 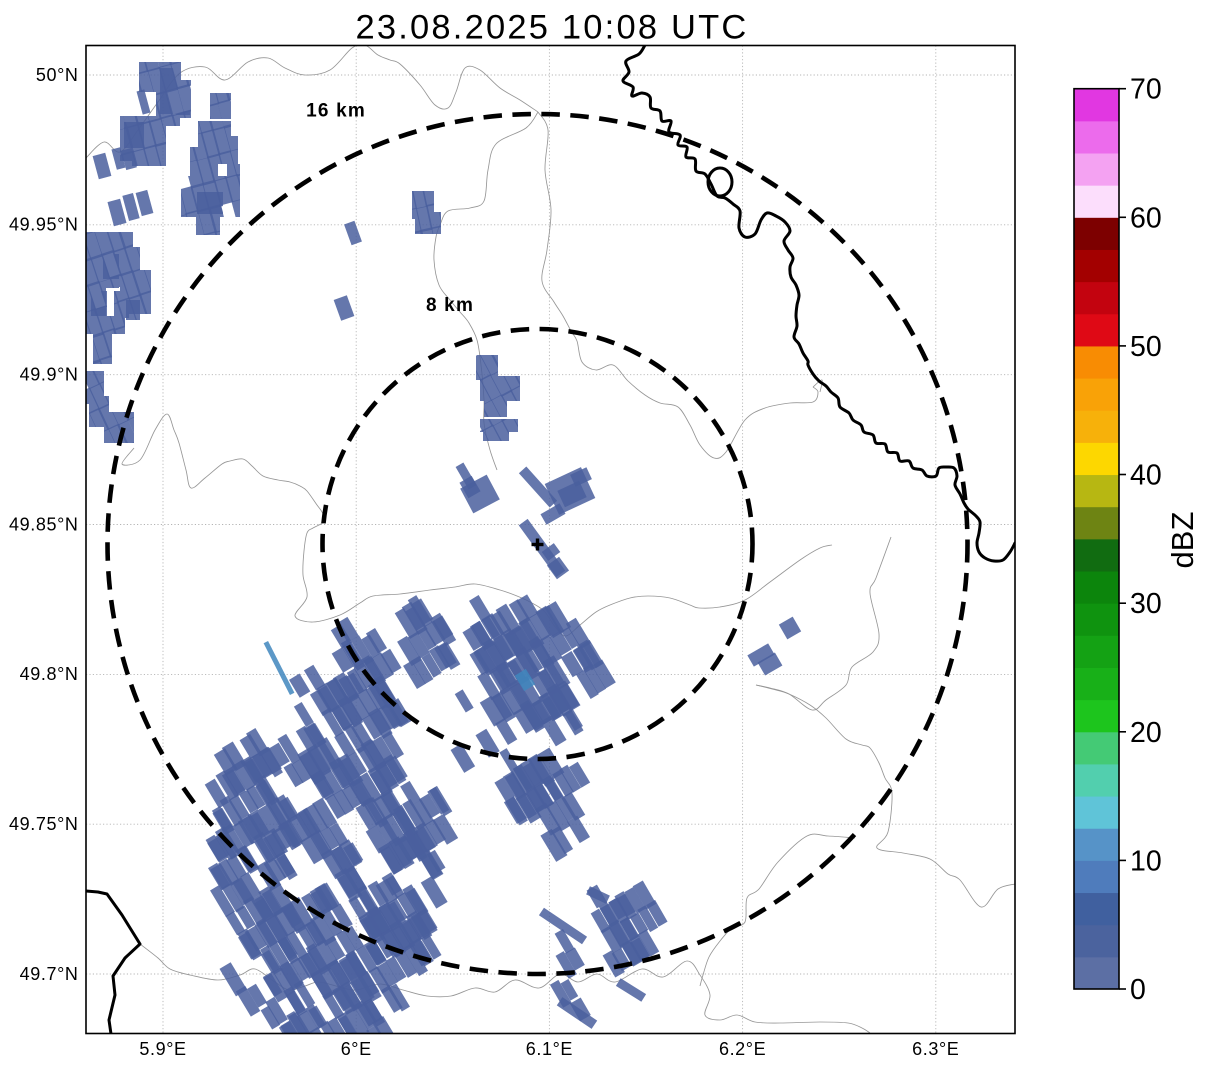 I want to click on svg-text: 40, so click(x=1146, y=476).